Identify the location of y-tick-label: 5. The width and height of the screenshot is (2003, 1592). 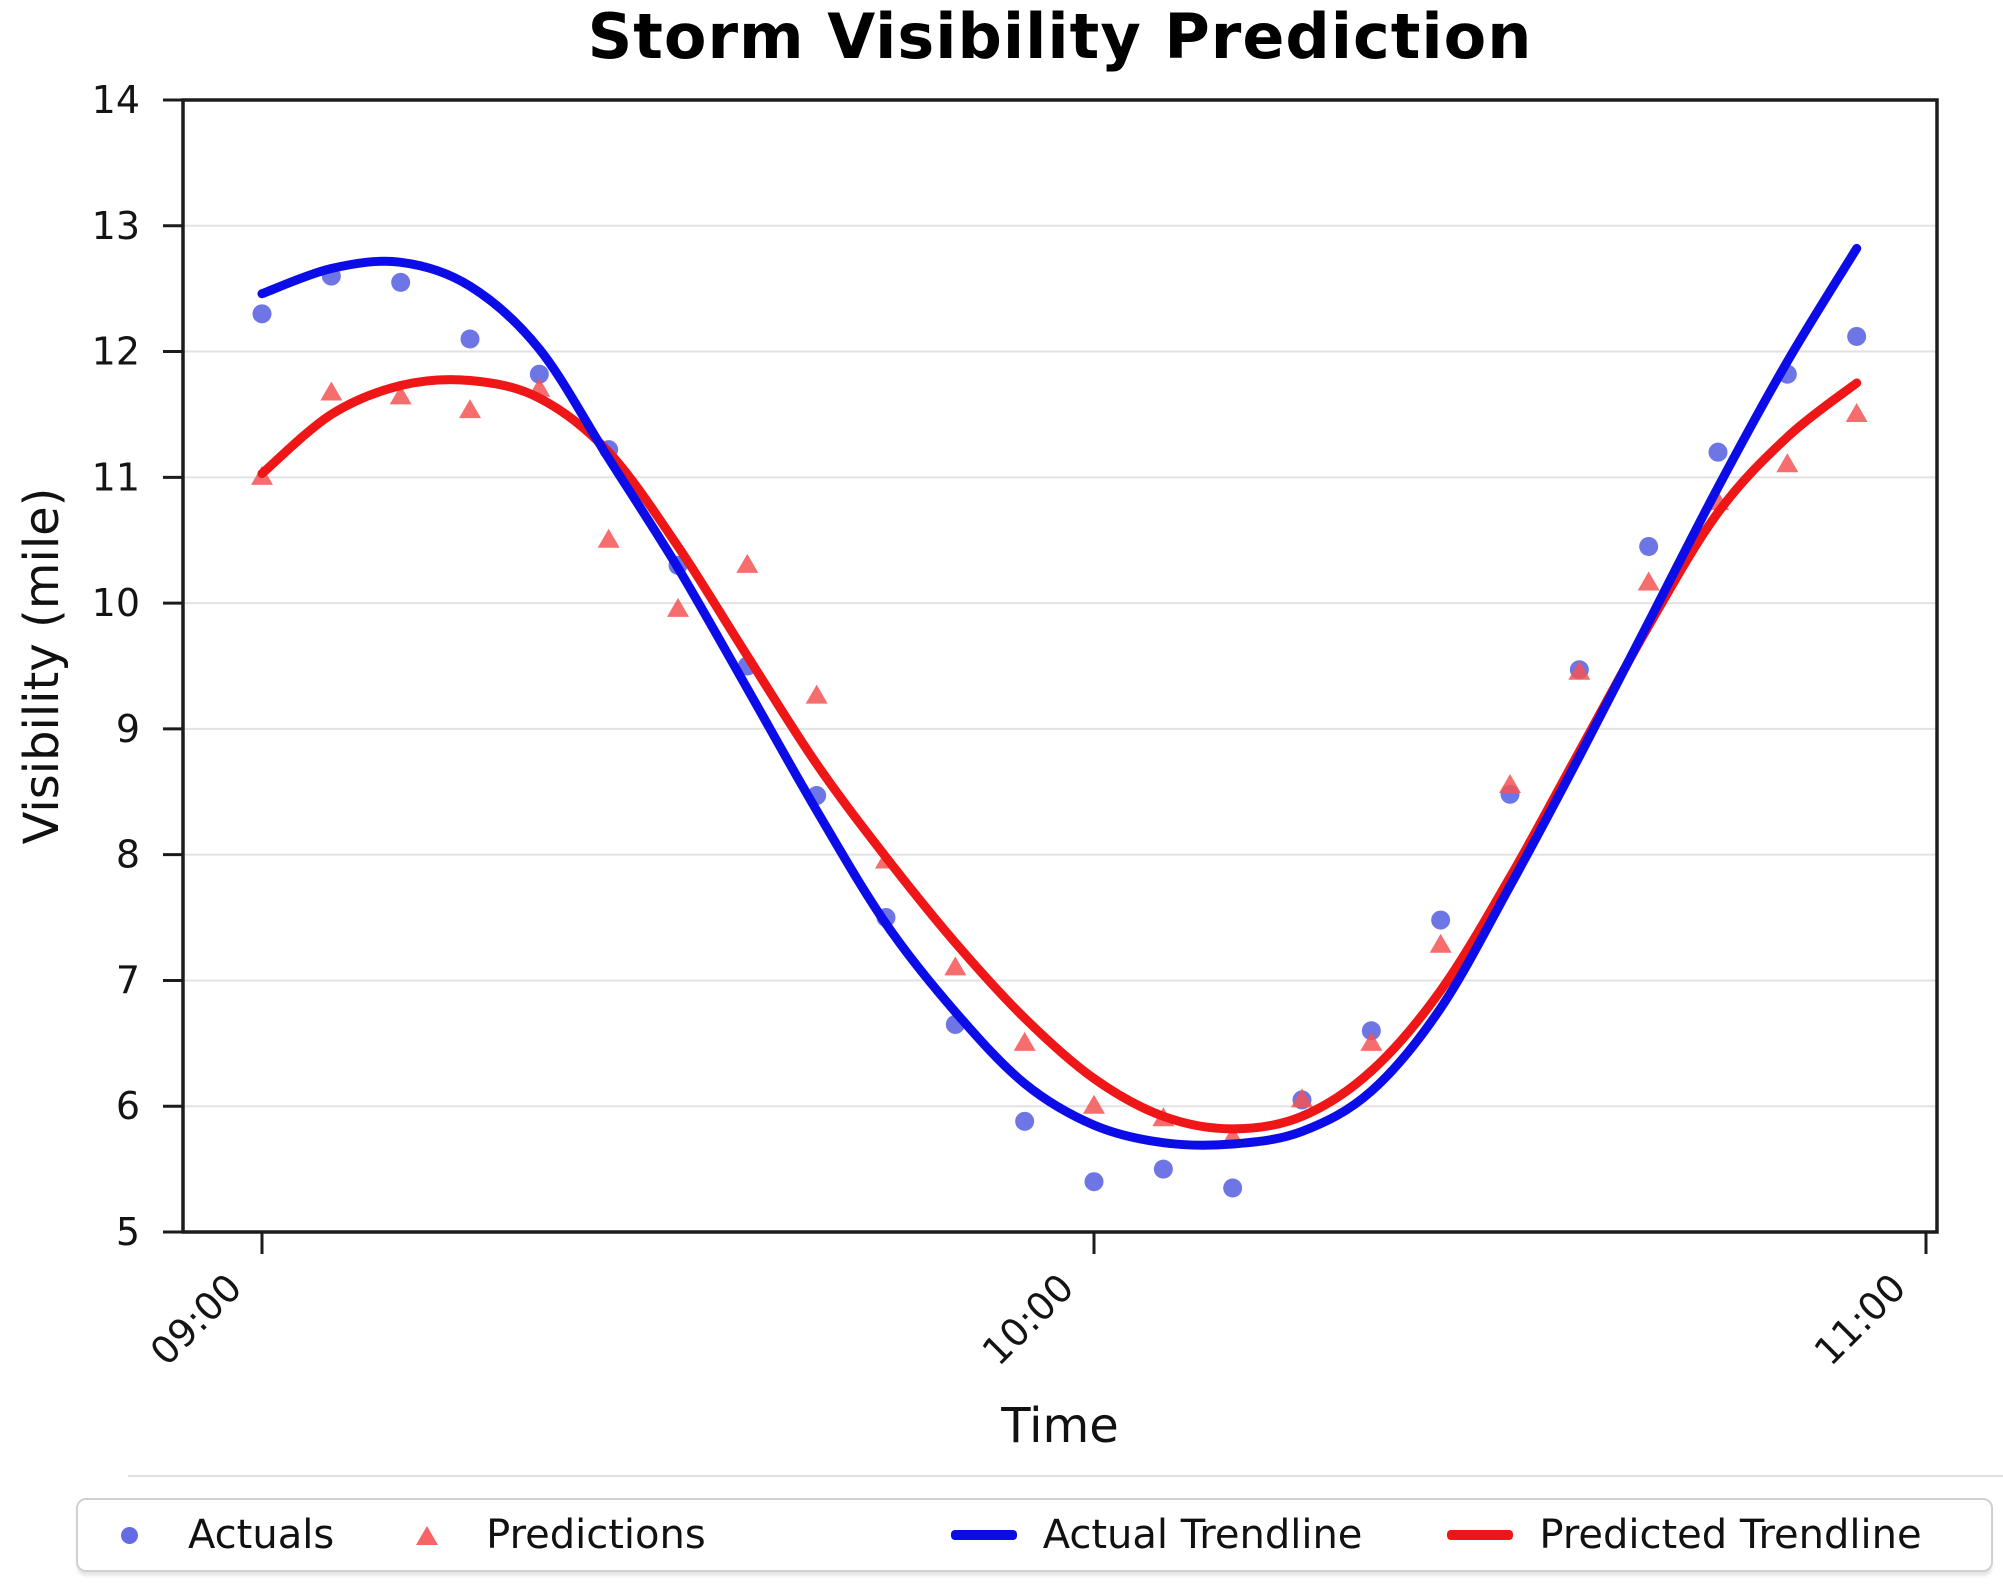
(128, 1232).